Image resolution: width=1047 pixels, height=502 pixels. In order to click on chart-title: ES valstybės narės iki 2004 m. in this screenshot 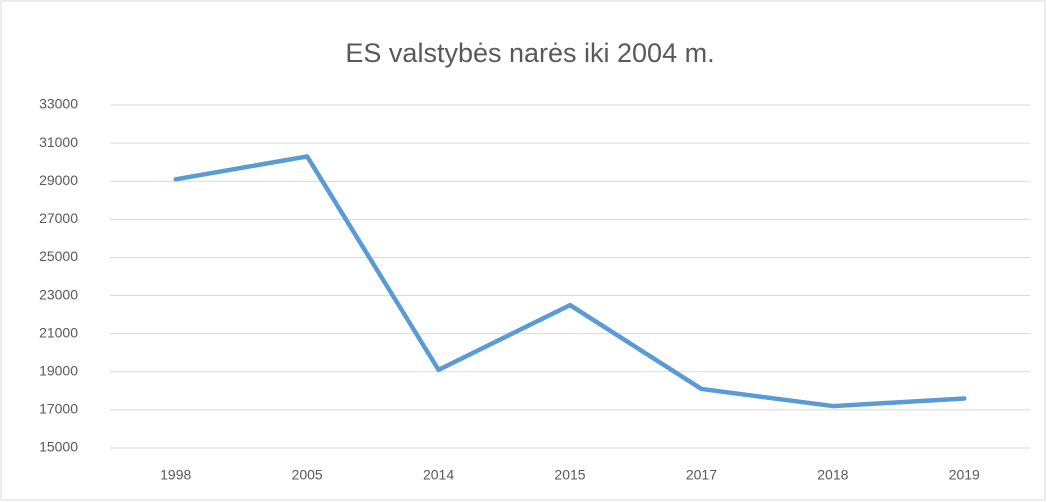, I will do `click(529, 53)`.